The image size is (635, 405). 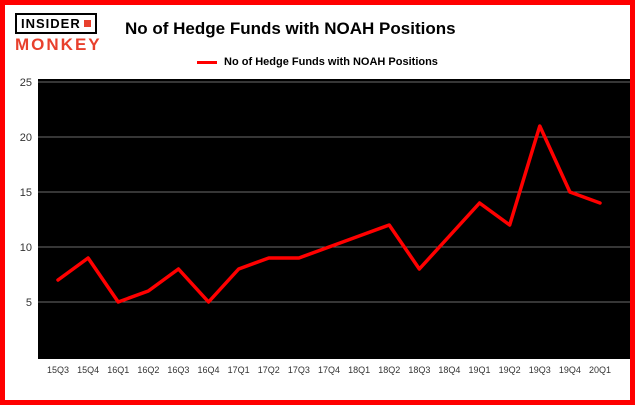 What do you see at coordinates (329, 370) in the screenshot?
I see `x-tick-label: 17Q4` at bounding box center [329, 370].